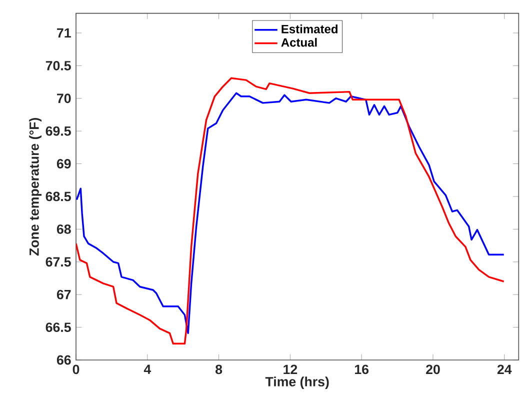  I want to click on y-tick-label: 67, so click(63, 295).